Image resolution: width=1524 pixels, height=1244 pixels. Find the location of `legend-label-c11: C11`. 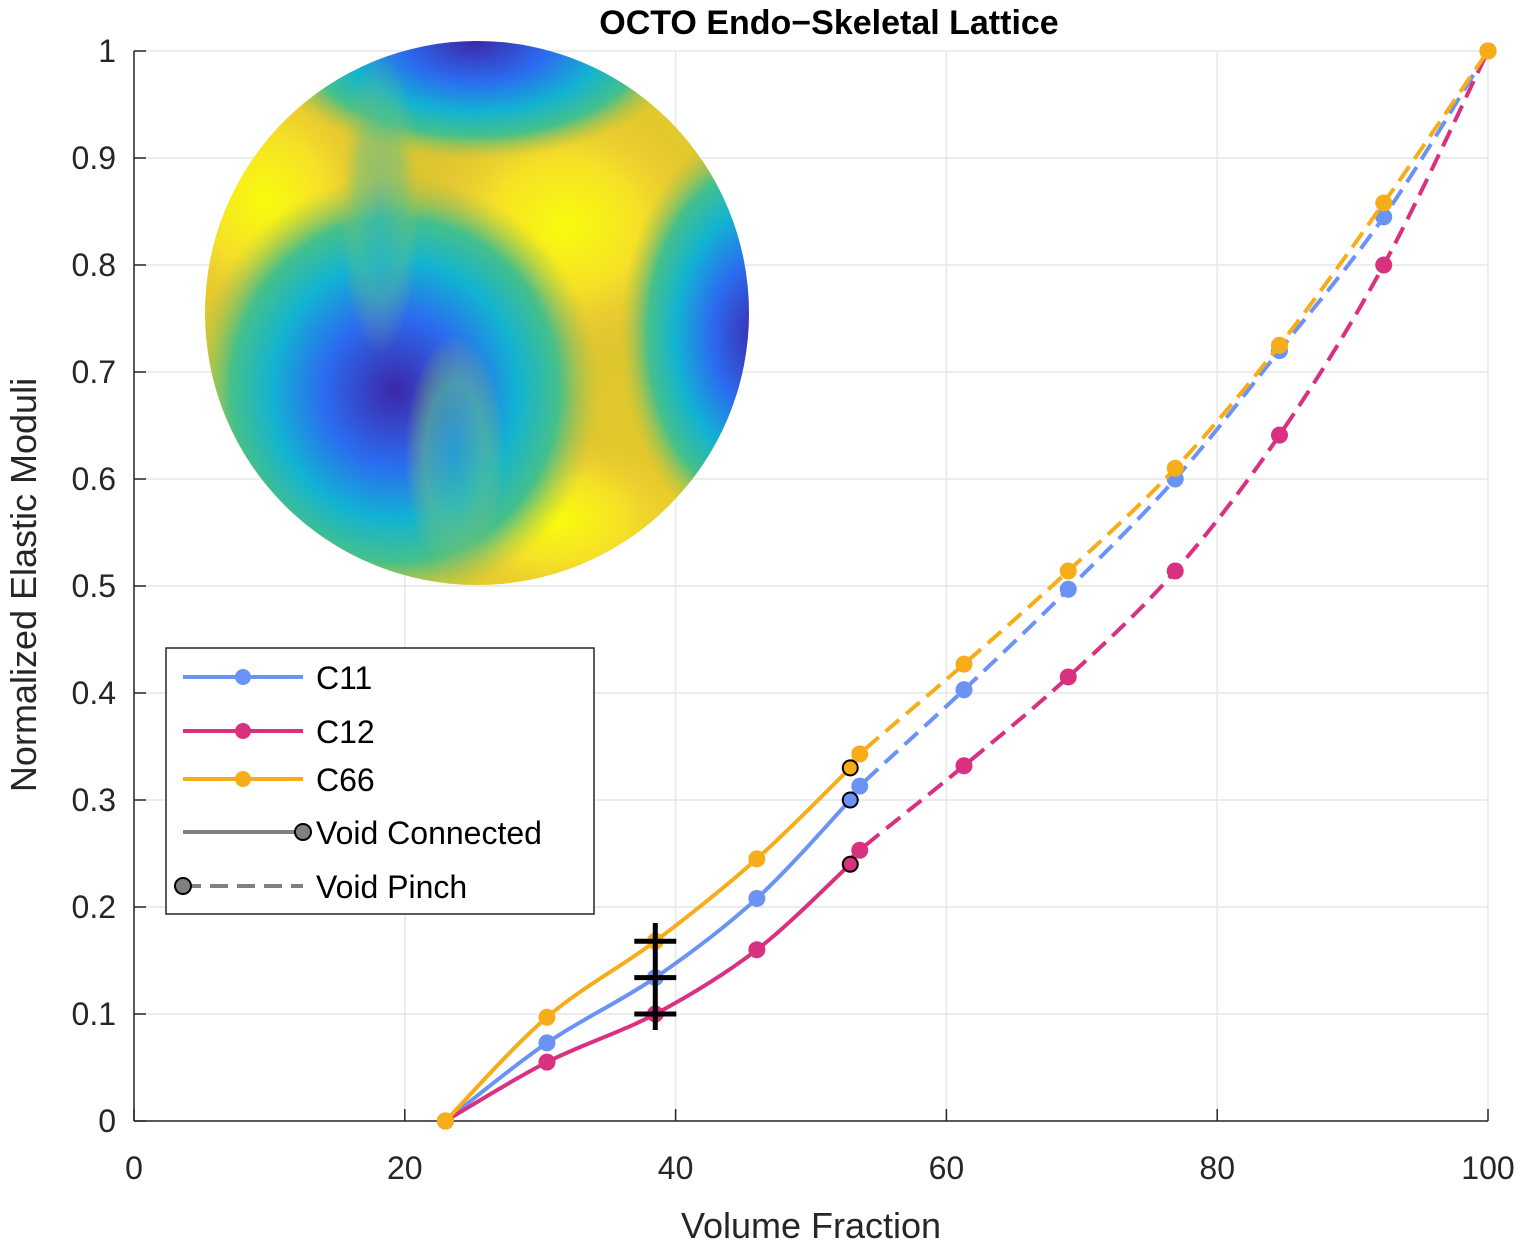

legend-label-c11: C11 is located at coordinates (344, 678).